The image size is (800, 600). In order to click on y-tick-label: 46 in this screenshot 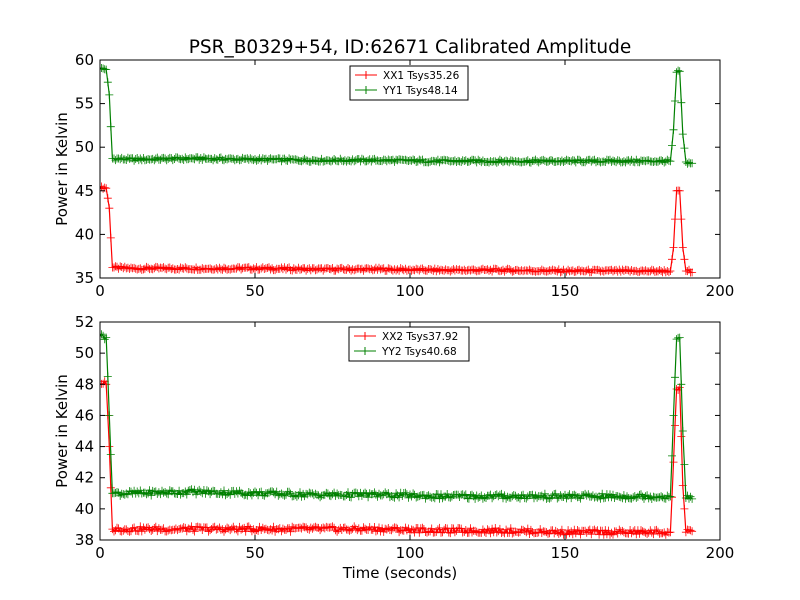, I will do `click(84, 415)`.